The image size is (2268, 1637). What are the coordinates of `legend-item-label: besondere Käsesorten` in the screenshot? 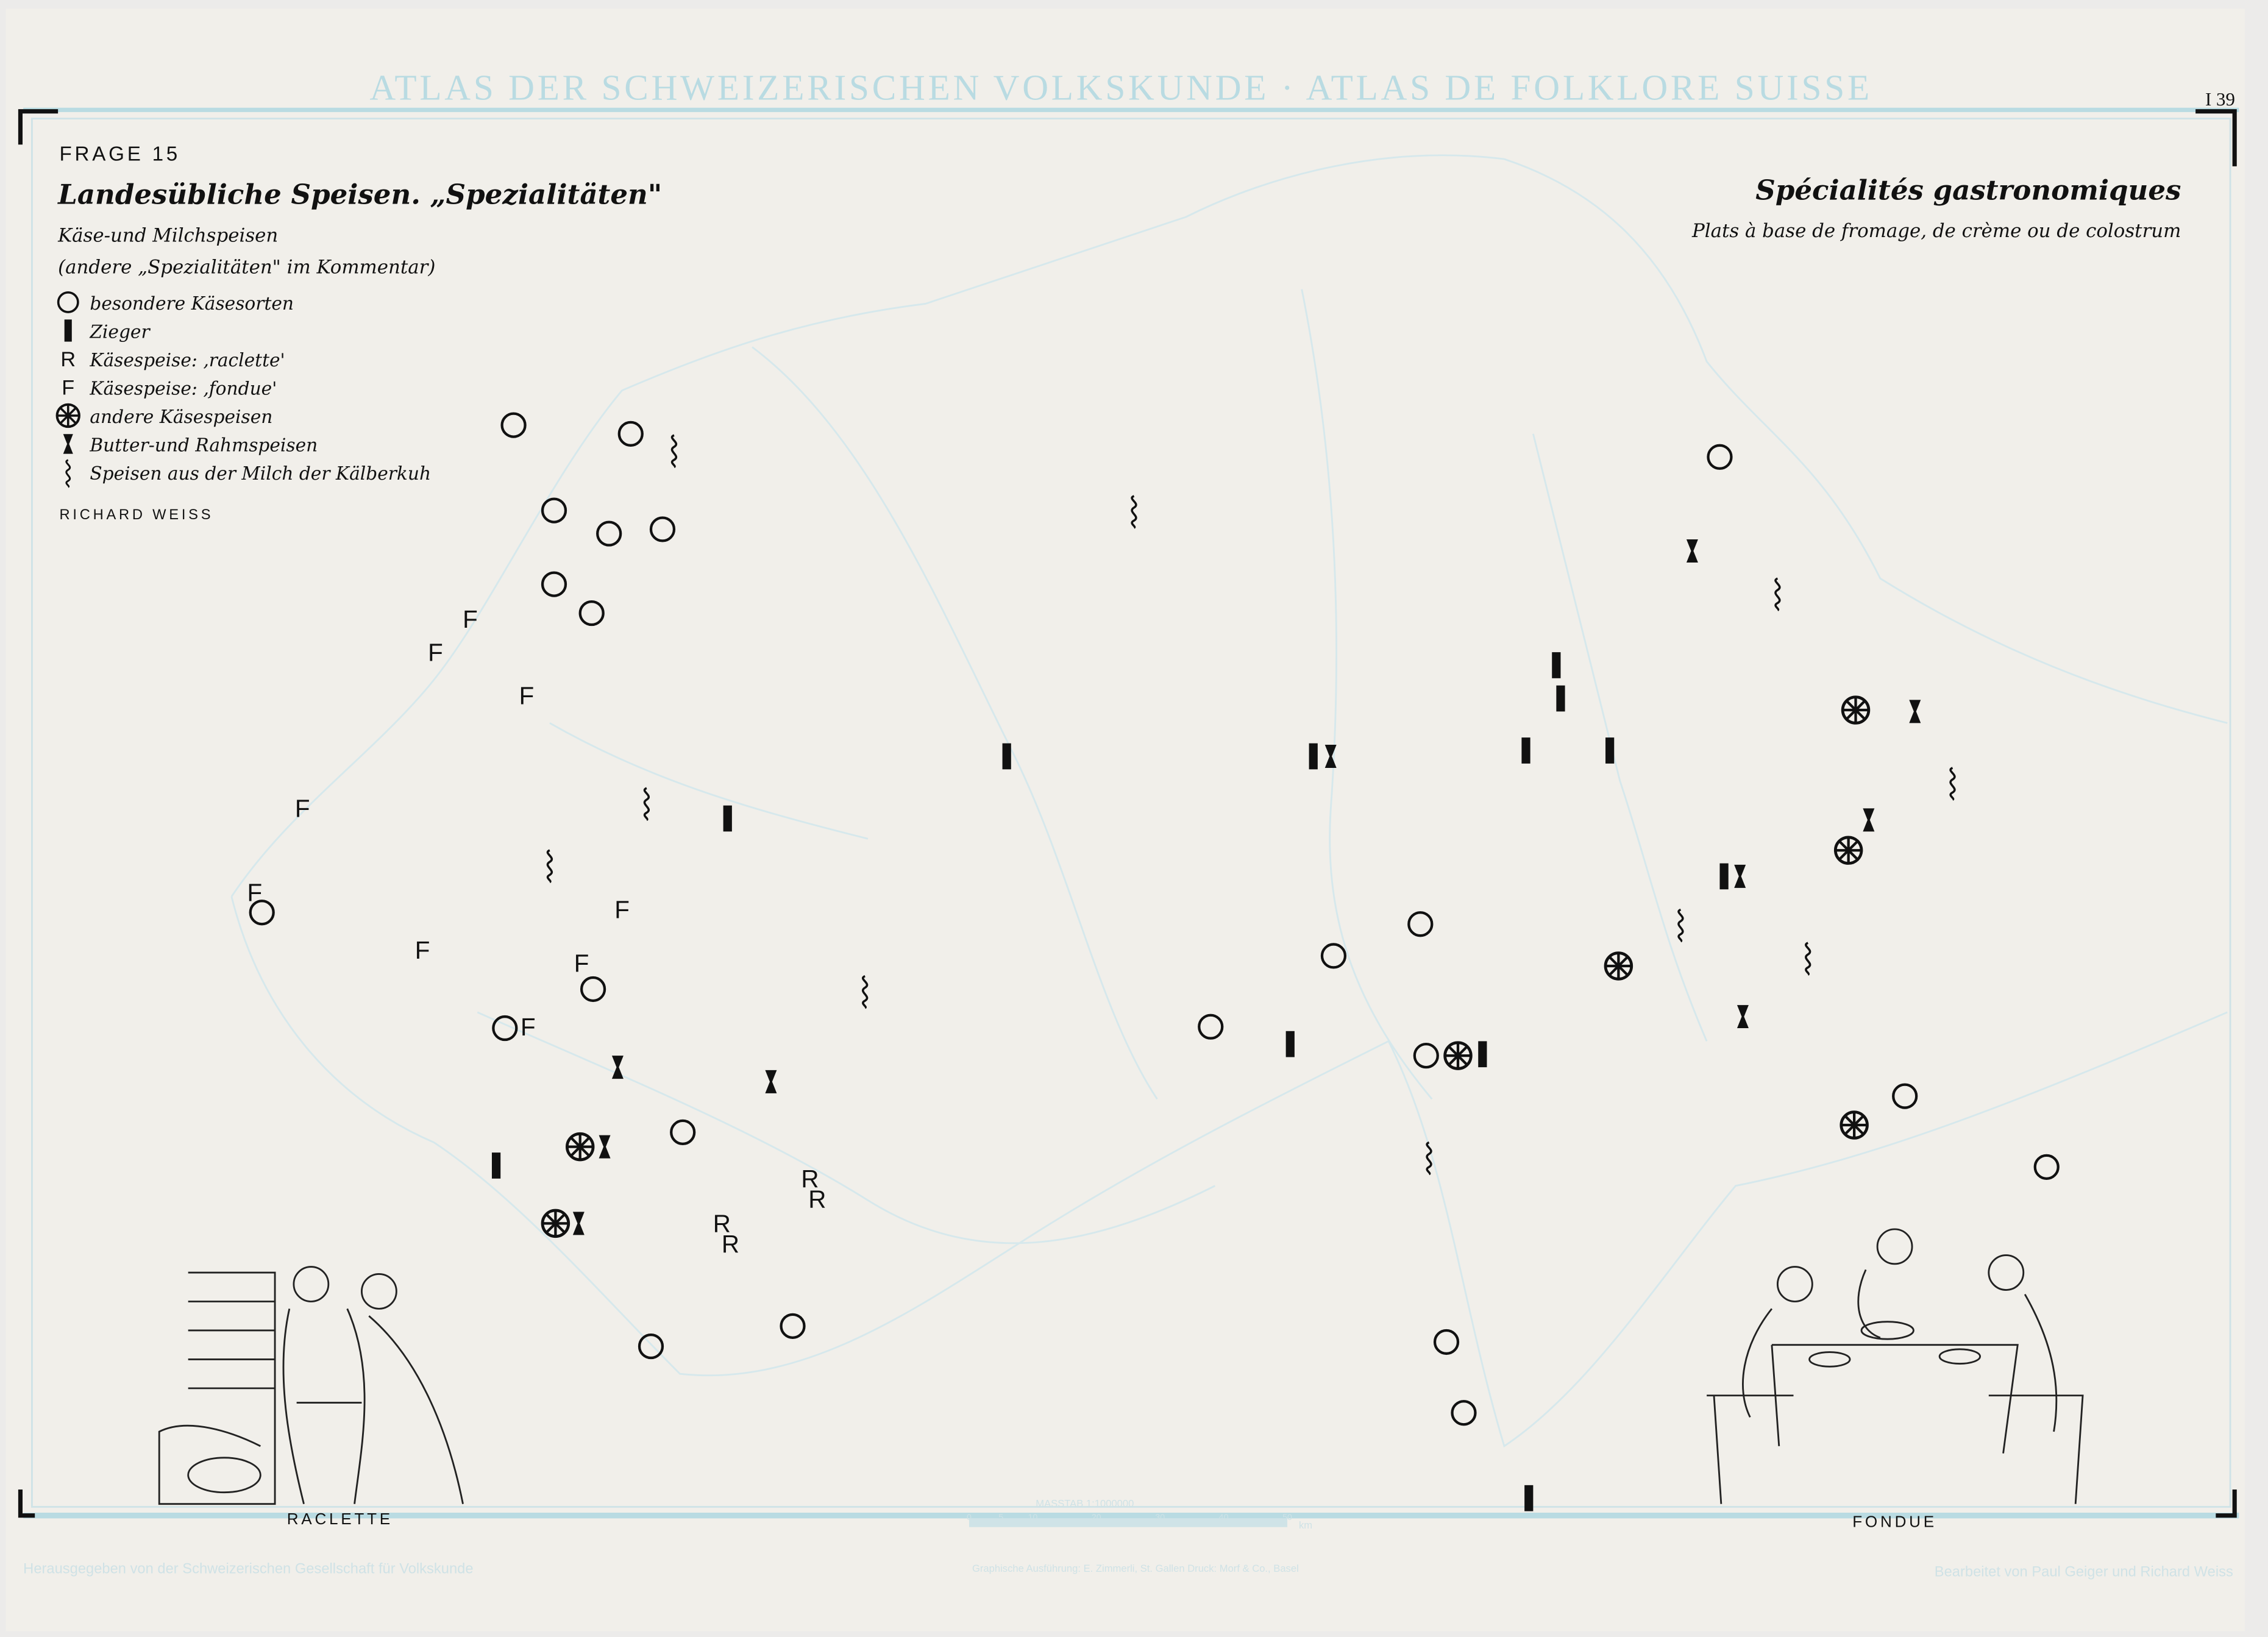 It's located at (192, 303).